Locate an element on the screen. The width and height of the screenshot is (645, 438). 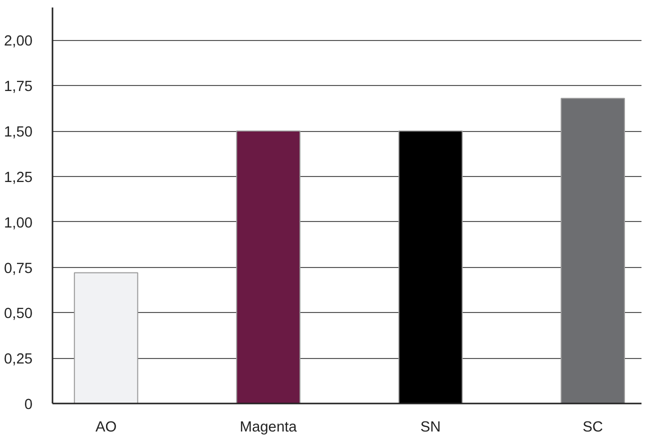
x-tick-label: SN is located at coordinates (430, 428).